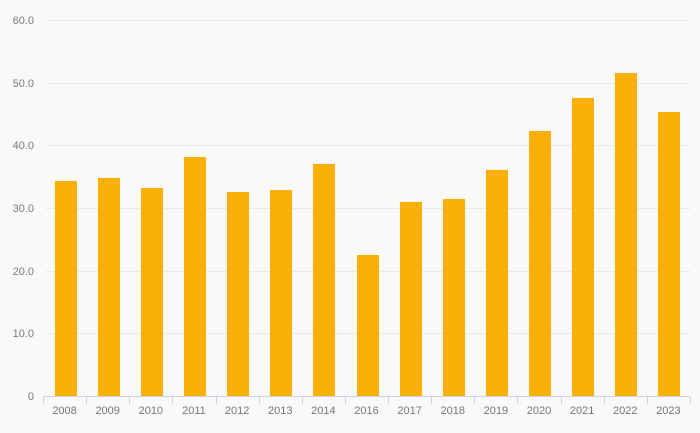 The image size is (700, 433). I want to click on bar-2010, so click(151, 291).